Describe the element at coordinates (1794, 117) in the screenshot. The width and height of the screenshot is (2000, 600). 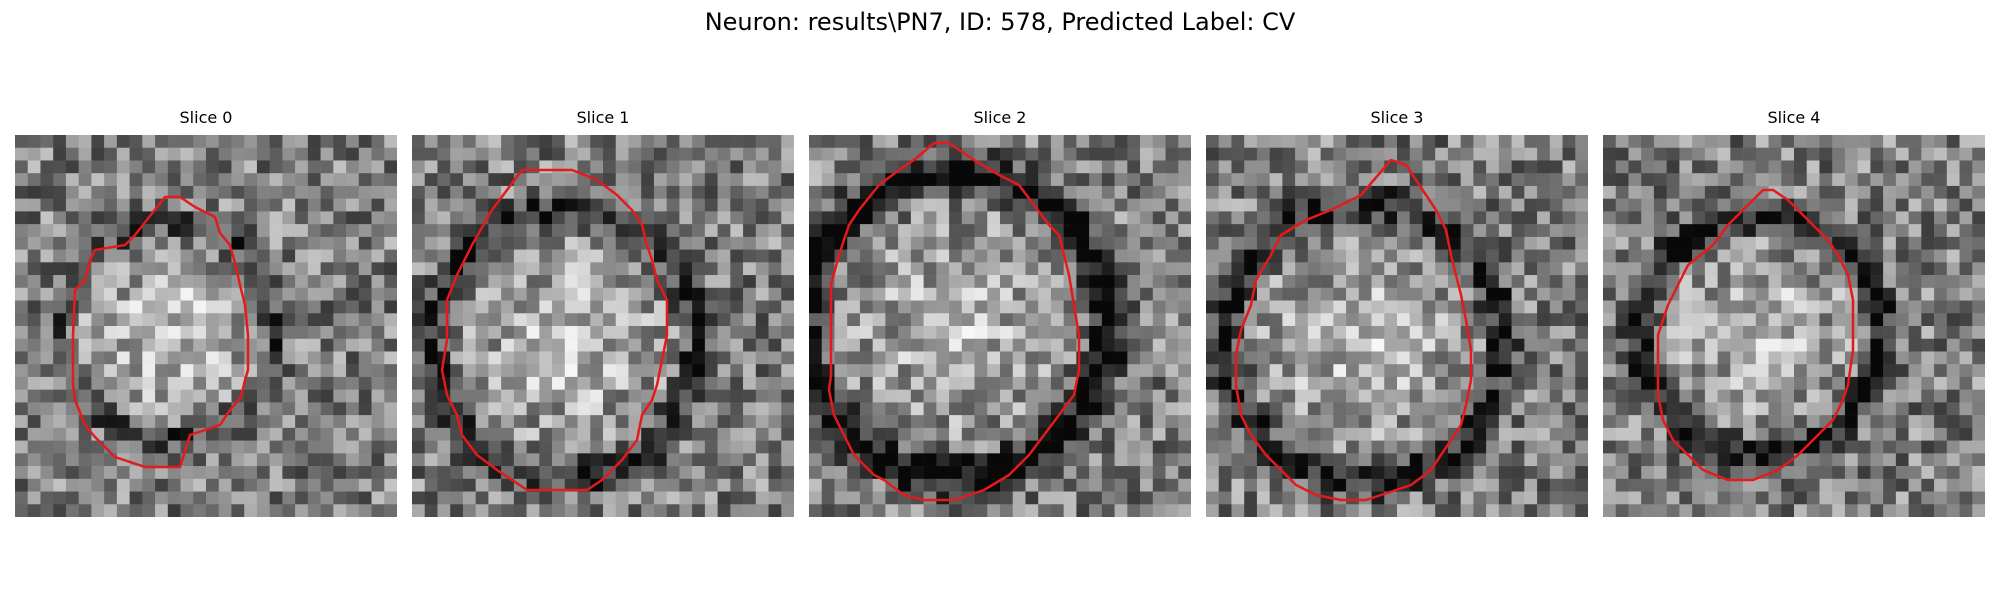
I see `slice-title: Slice 4` at that location.